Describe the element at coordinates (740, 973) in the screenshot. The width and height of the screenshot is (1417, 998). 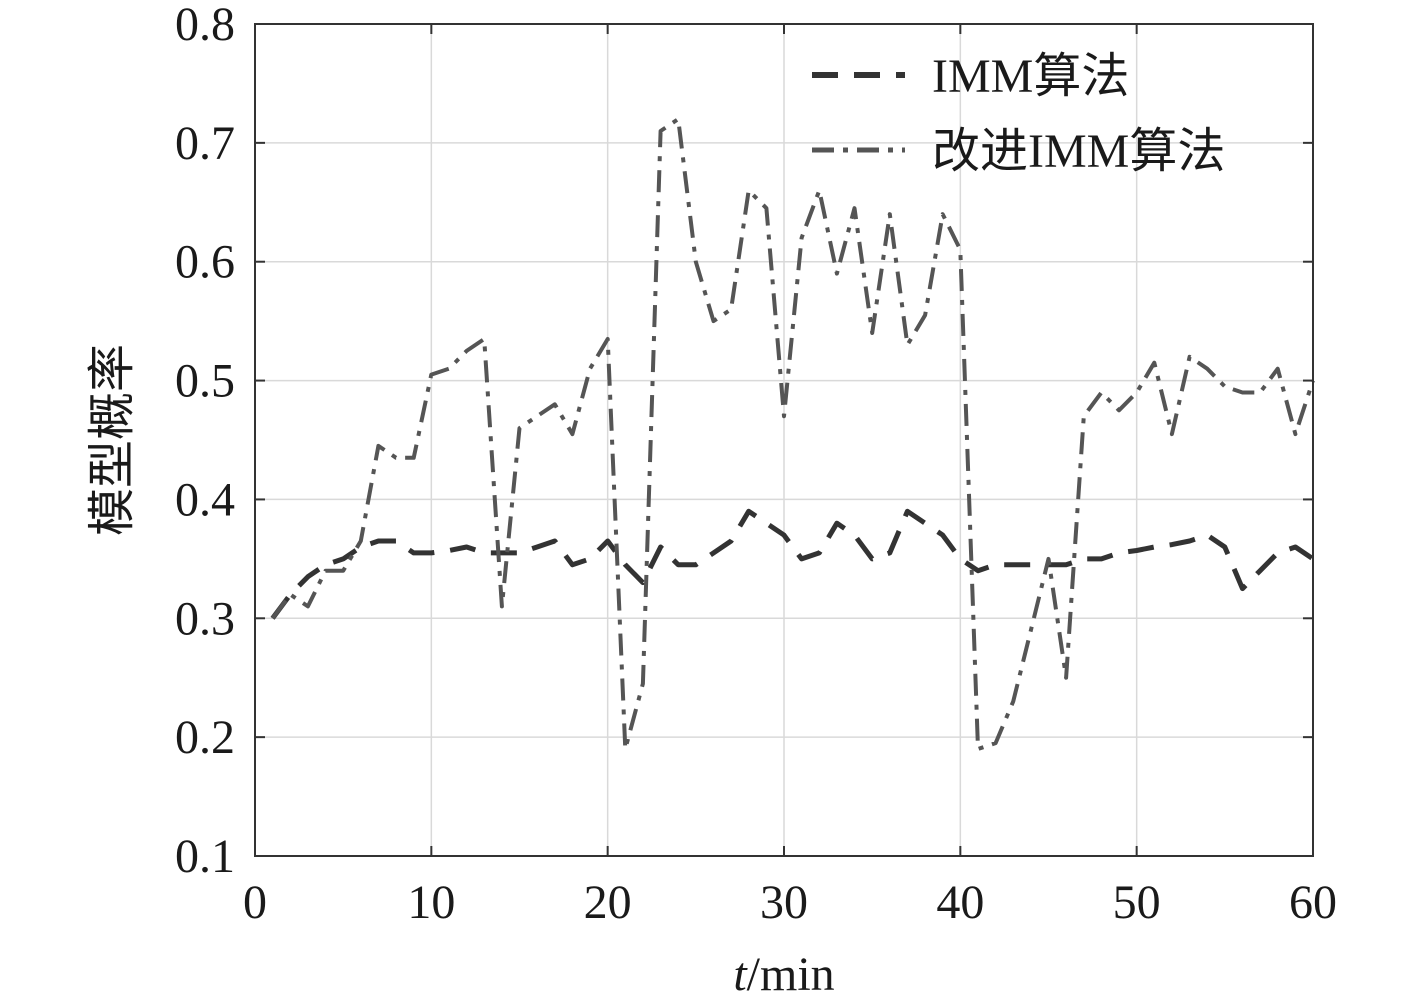
I see `x-axis-label-variable: t` at that location.